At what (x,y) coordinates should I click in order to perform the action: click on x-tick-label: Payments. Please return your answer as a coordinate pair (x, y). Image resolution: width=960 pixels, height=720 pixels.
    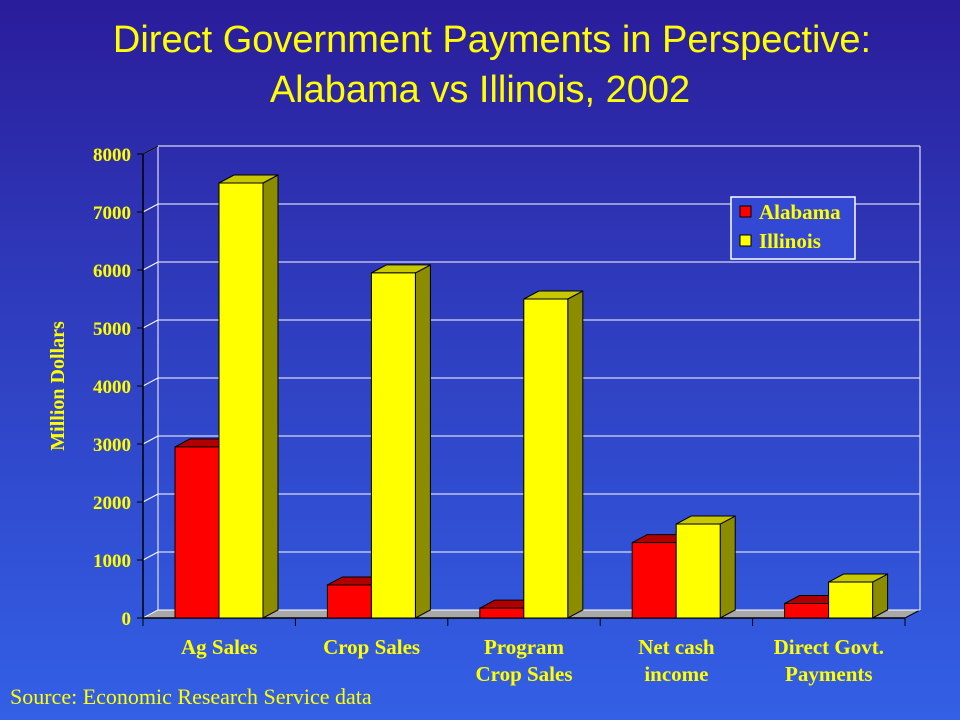
    Looking at the image, I should click on (829, 674).